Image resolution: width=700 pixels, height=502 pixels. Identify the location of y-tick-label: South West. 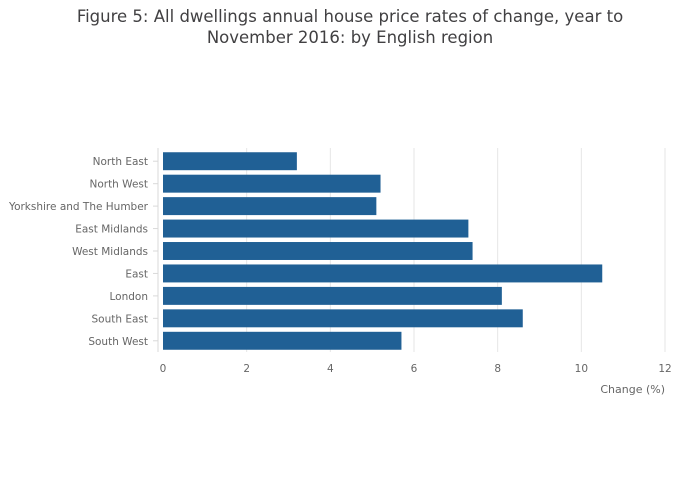
(118, 342).